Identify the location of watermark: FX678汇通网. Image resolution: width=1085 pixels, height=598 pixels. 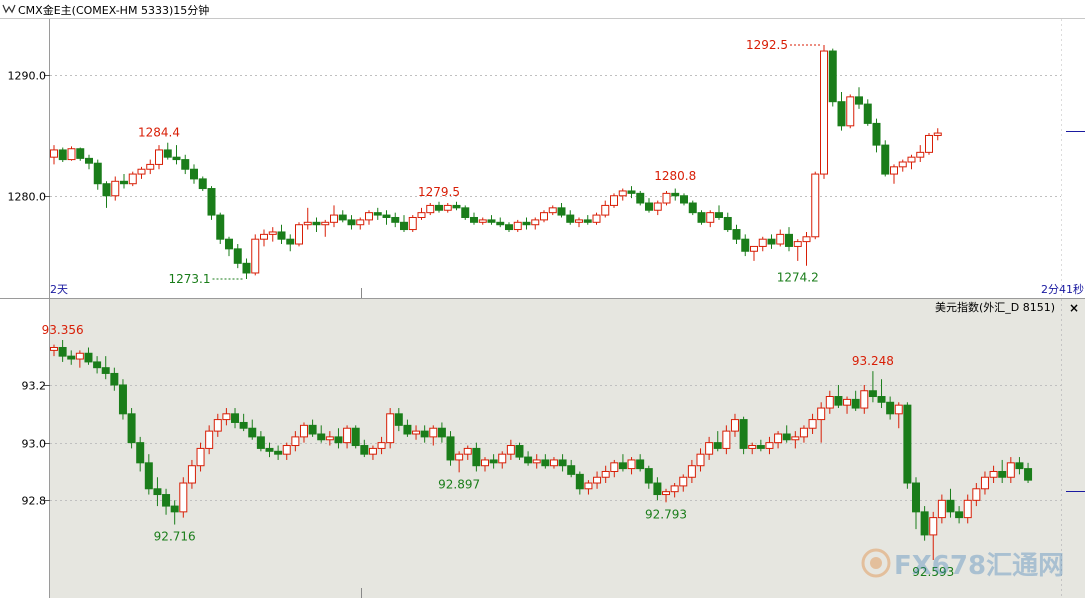
(962, 564).